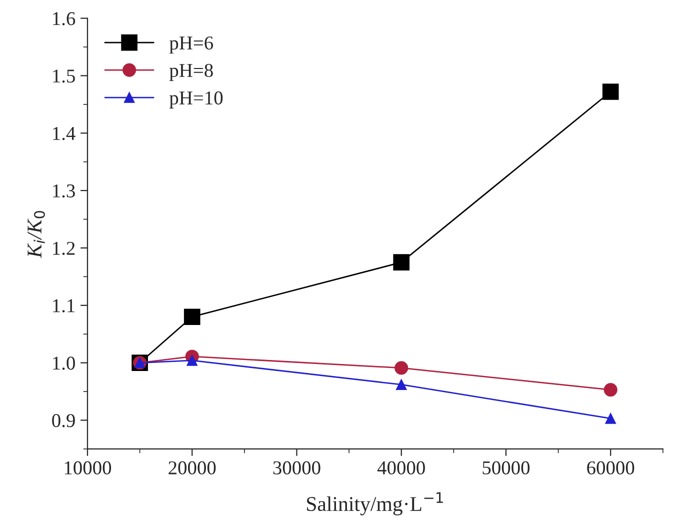 This screenshot has width=673, height=522. What do you see at coordinates (64, 363) in the screenshot?
I see `y-tick-label: 1.0` at bounding box center [64, 363].